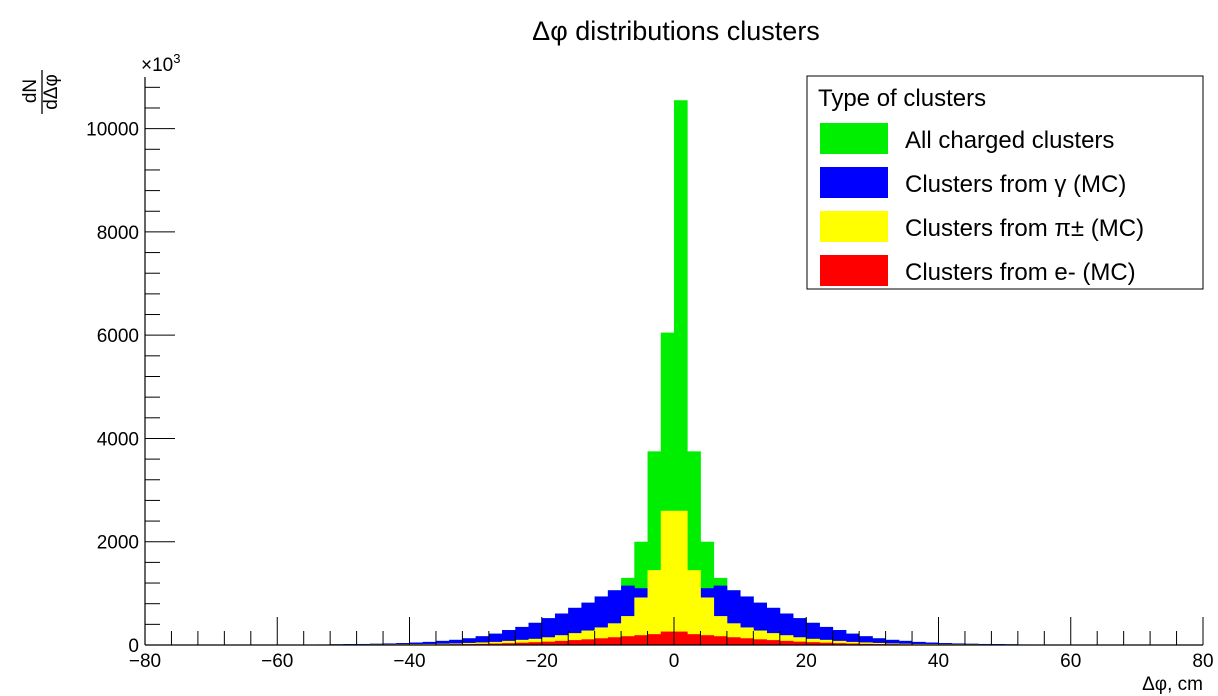  I want to click on legend-swatch-all-charged, so click(854, 138).